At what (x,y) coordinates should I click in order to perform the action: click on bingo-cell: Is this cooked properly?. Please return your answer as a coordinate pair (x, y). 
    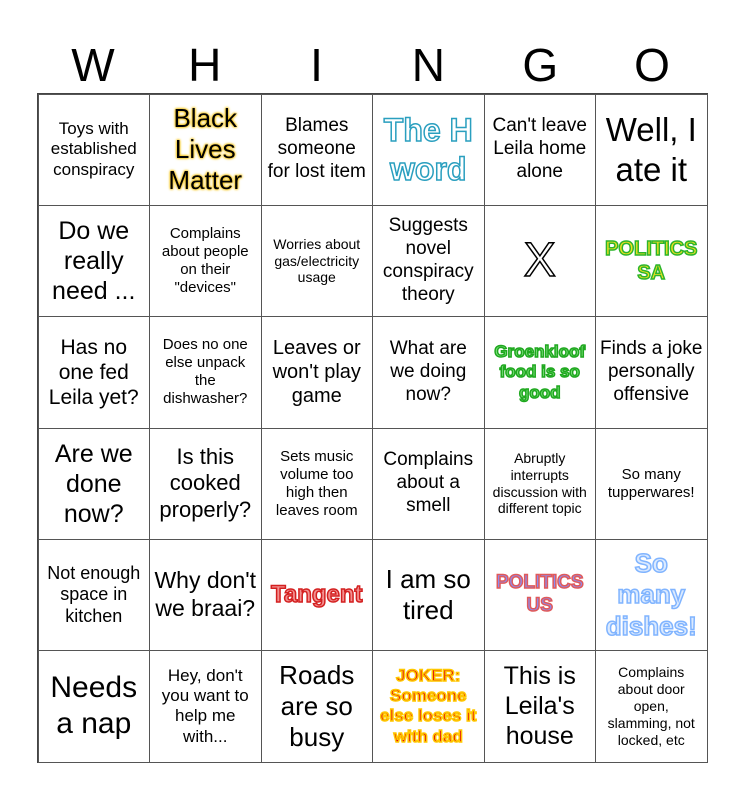
    Looking at the image, I should click on (205, 483).